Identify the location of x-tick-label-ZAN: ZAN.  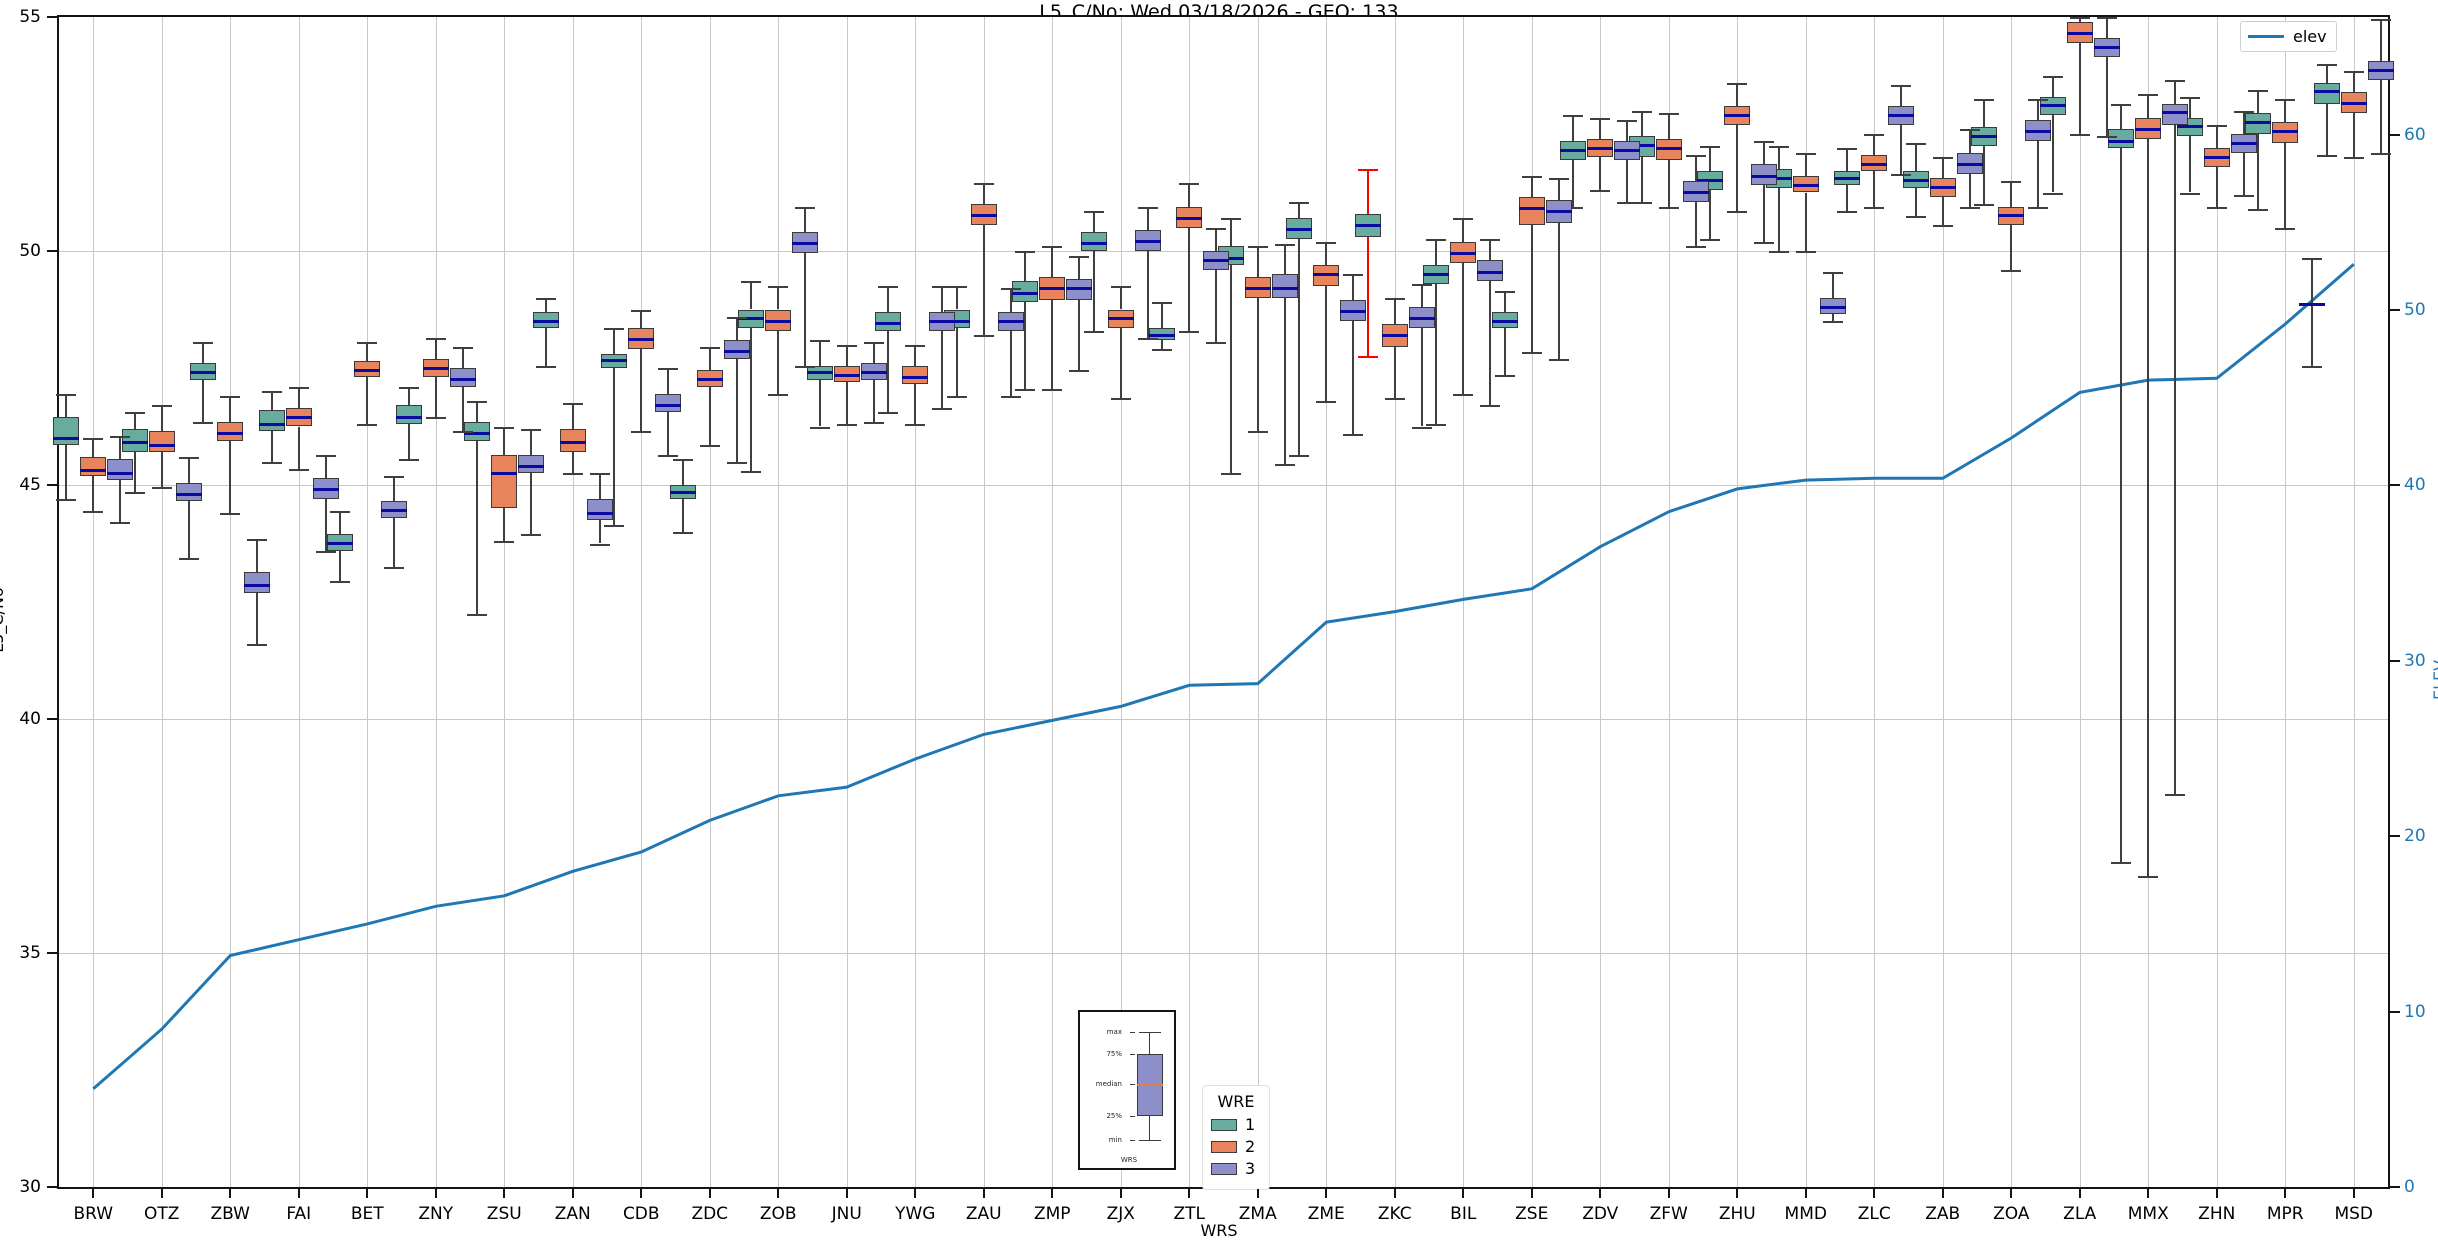
(572, 1214).